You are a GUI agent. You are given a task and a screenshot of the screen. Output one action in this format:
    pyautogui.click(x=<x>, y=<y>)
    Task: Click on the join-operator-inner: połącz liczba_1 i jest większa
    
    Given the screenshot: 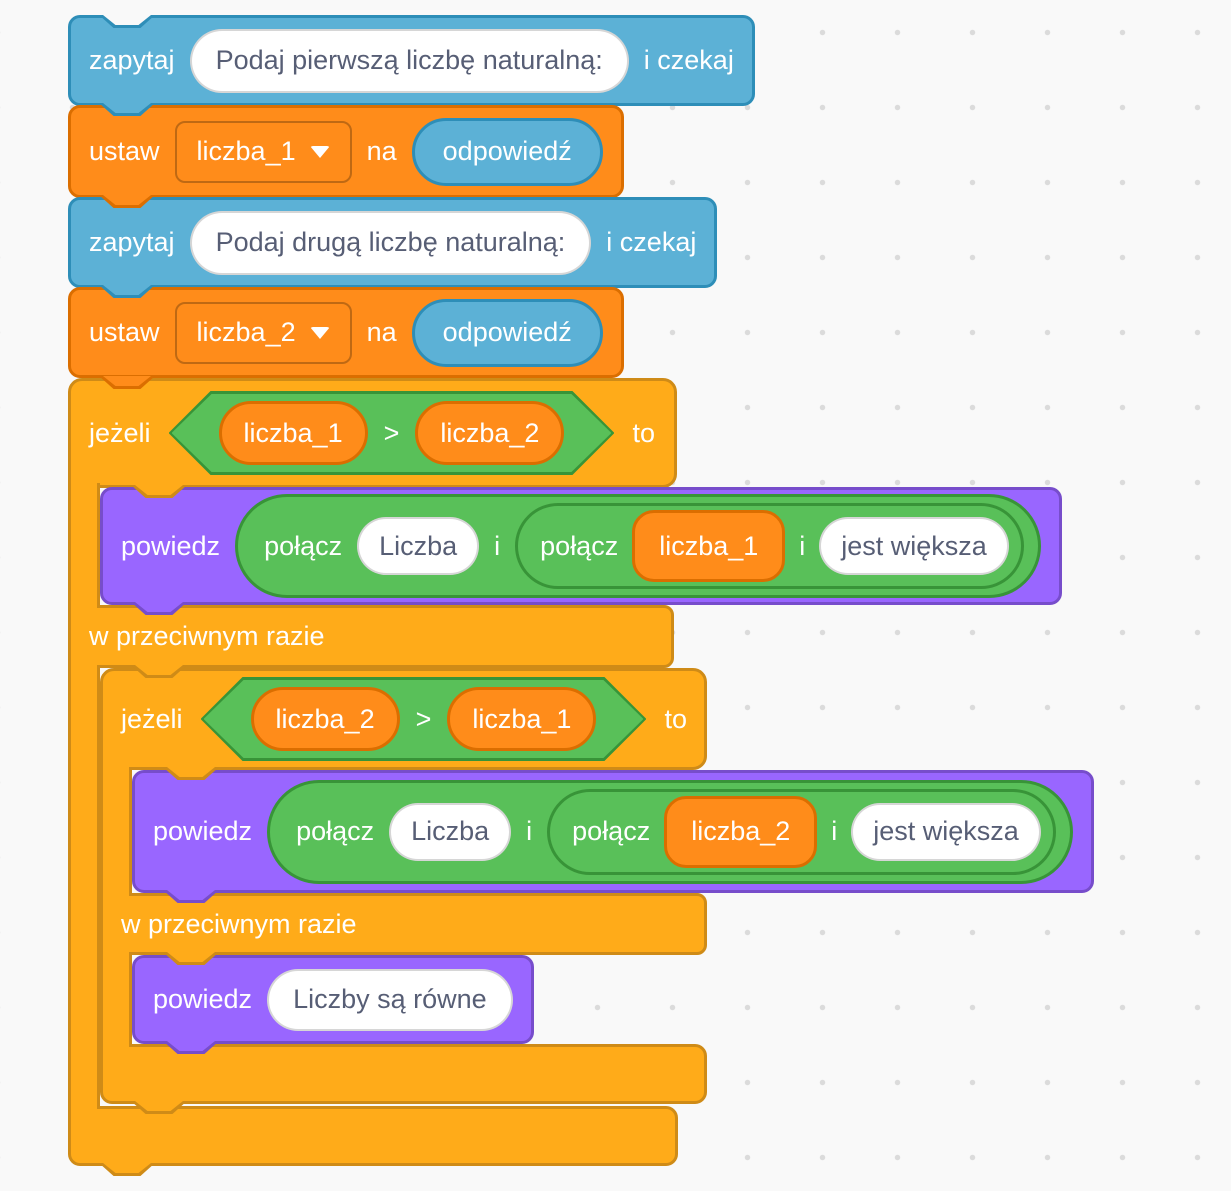 What is the action you would take?
    pyautogui.click(x=769, y=546)
    